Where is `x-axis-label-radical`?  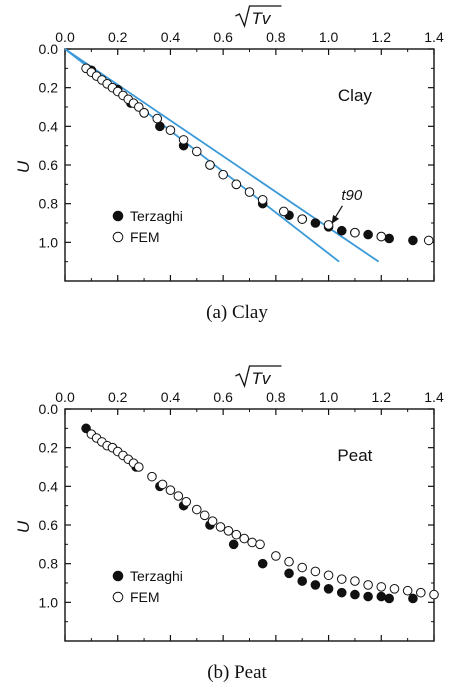 x-axis-label-radical is located at coordinates (258, 377).